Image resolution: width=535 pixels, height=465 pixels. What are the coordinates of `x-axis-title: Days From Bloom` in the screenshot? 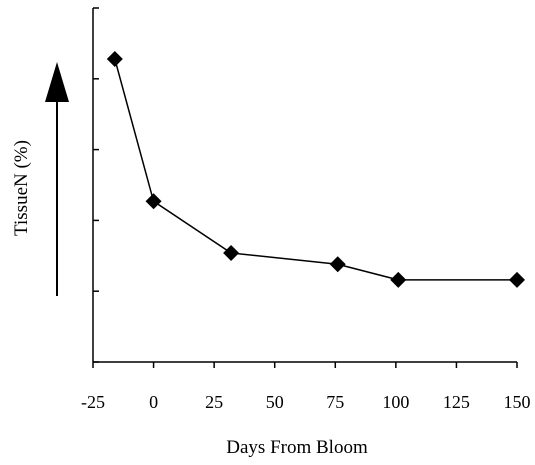 It's located at (297, 447).